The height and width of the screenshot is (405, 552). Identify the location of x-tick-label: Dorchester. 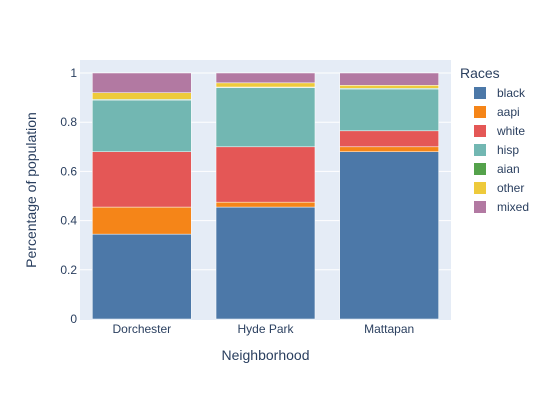
(141, 329).